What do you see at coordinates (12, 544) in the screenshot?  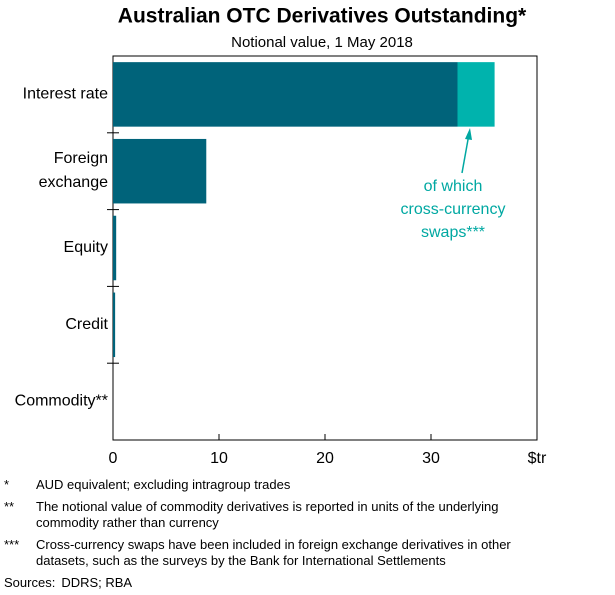 I see `footnote-marker: ***` at bounding box center [12, 544].